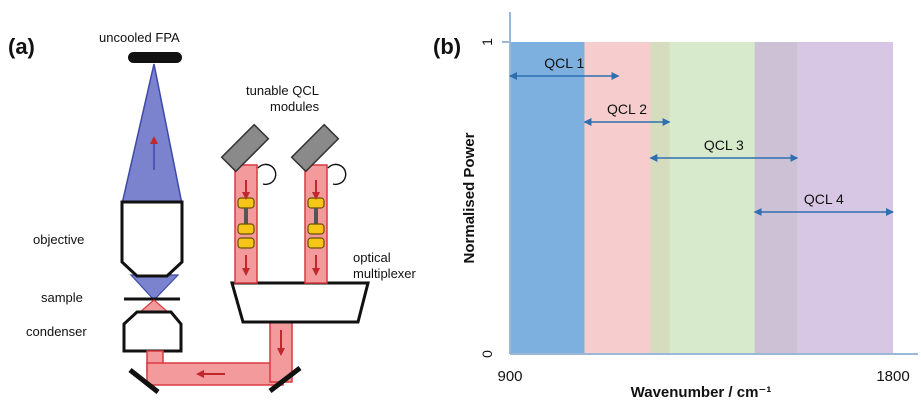 The width and height of the screenshot is (921, 404). What do you see at coordinates (58, 239) in the screenshot?
I see `objective-label: objective` at bounding box center [58, 239].